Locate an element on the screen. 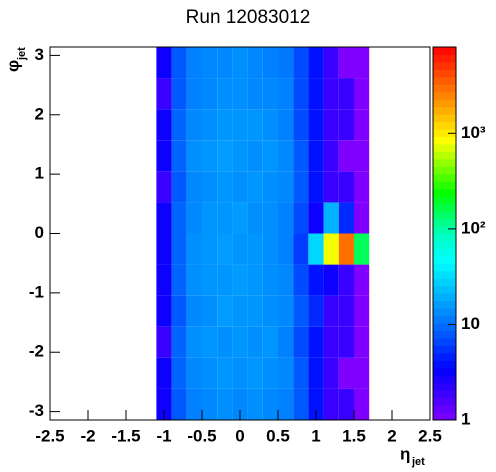 The height and width of the screenshot is (472, 496). z-tick-label: 1 is located at coordinates (465, 418).